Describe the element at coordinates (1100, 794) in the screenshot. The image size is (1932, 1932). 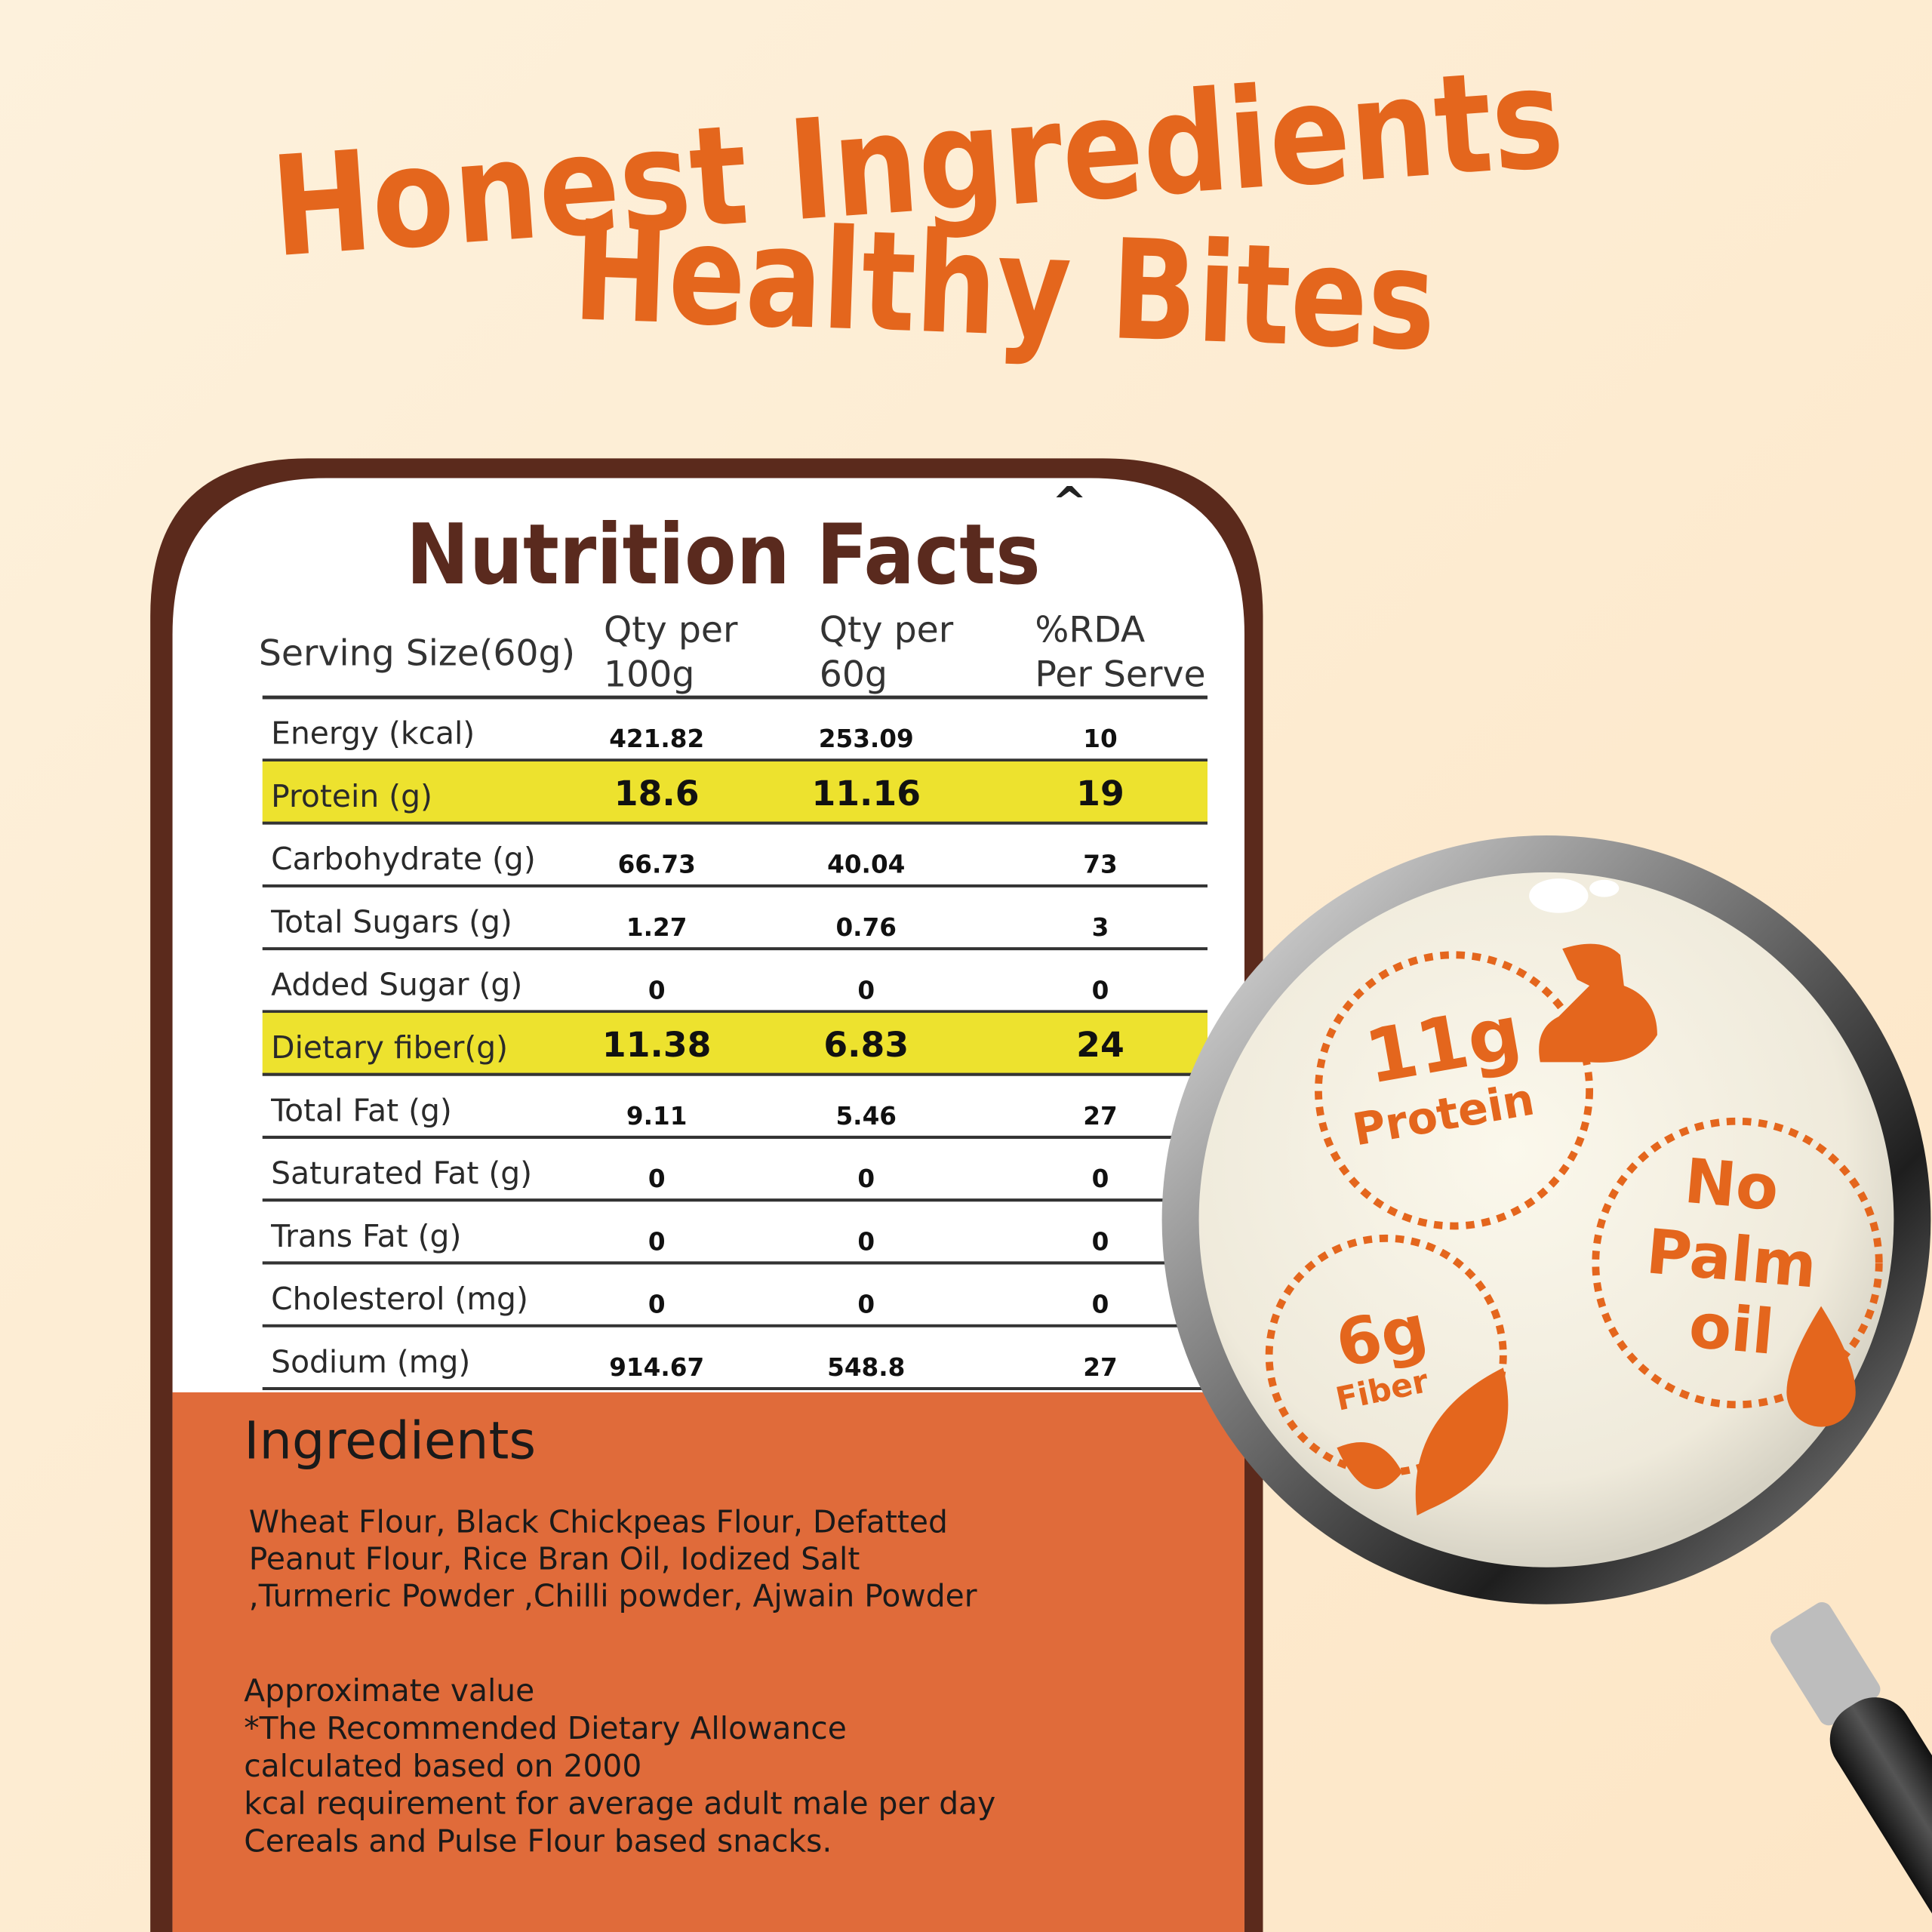
I see `row-value: 19` at that location.